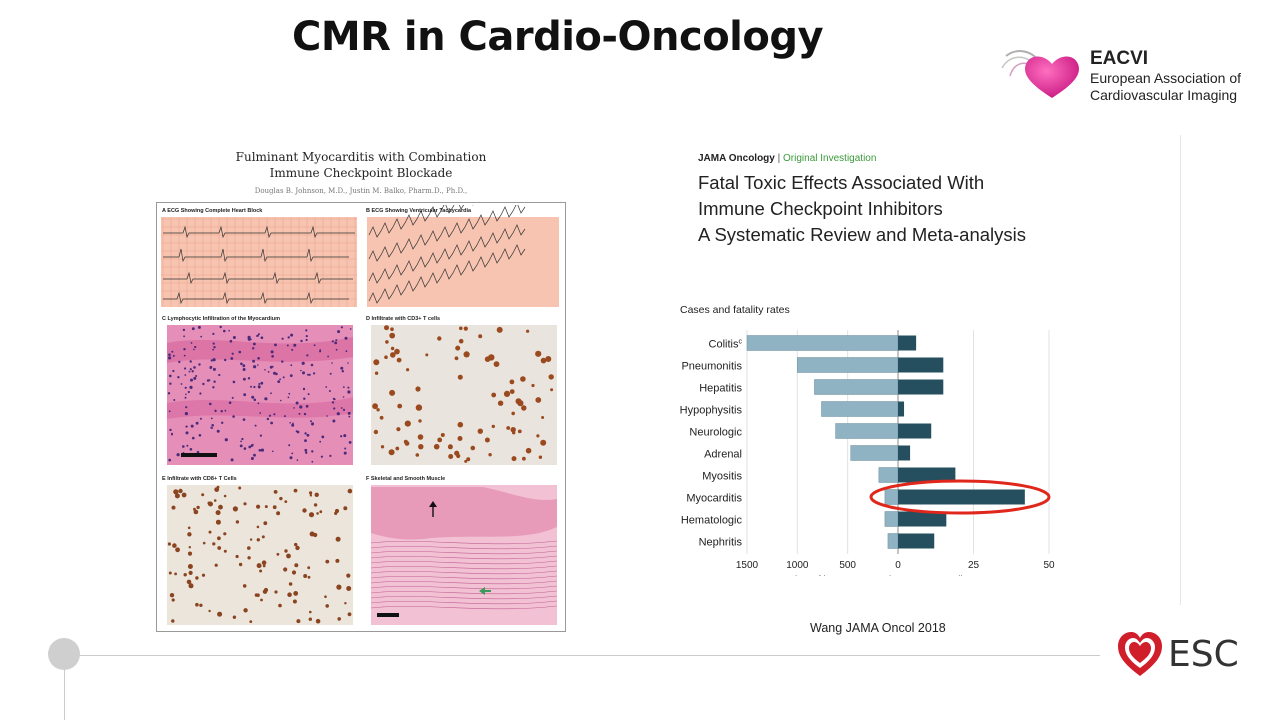 The height and width of the screenshot is (720, 1280). I want to click on left-tick-label: 1000, so click(797, 565).